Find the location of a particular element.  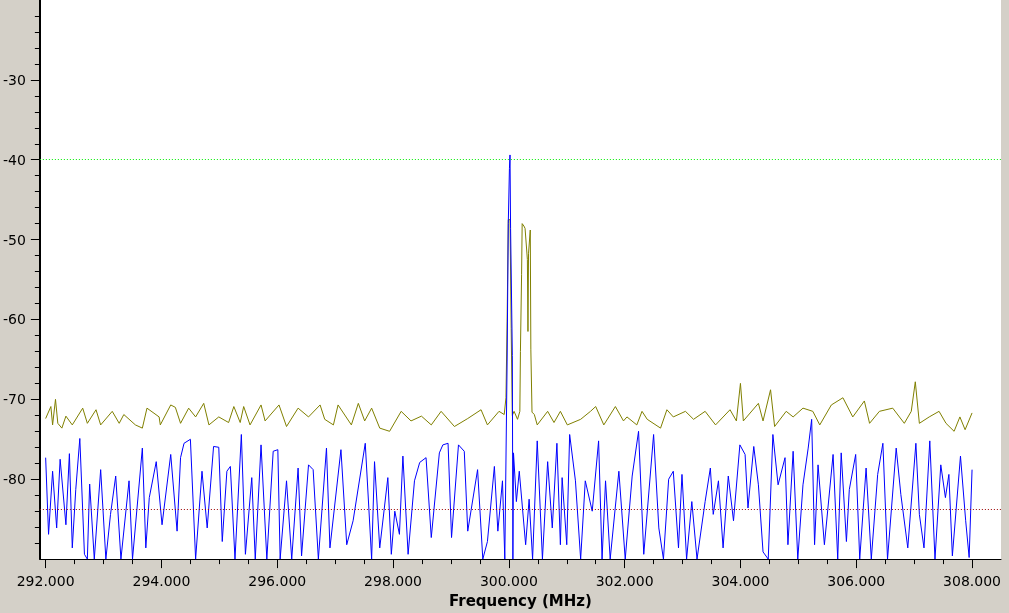

x-tick-label: 308.000 is located at coordinates (972, 581).